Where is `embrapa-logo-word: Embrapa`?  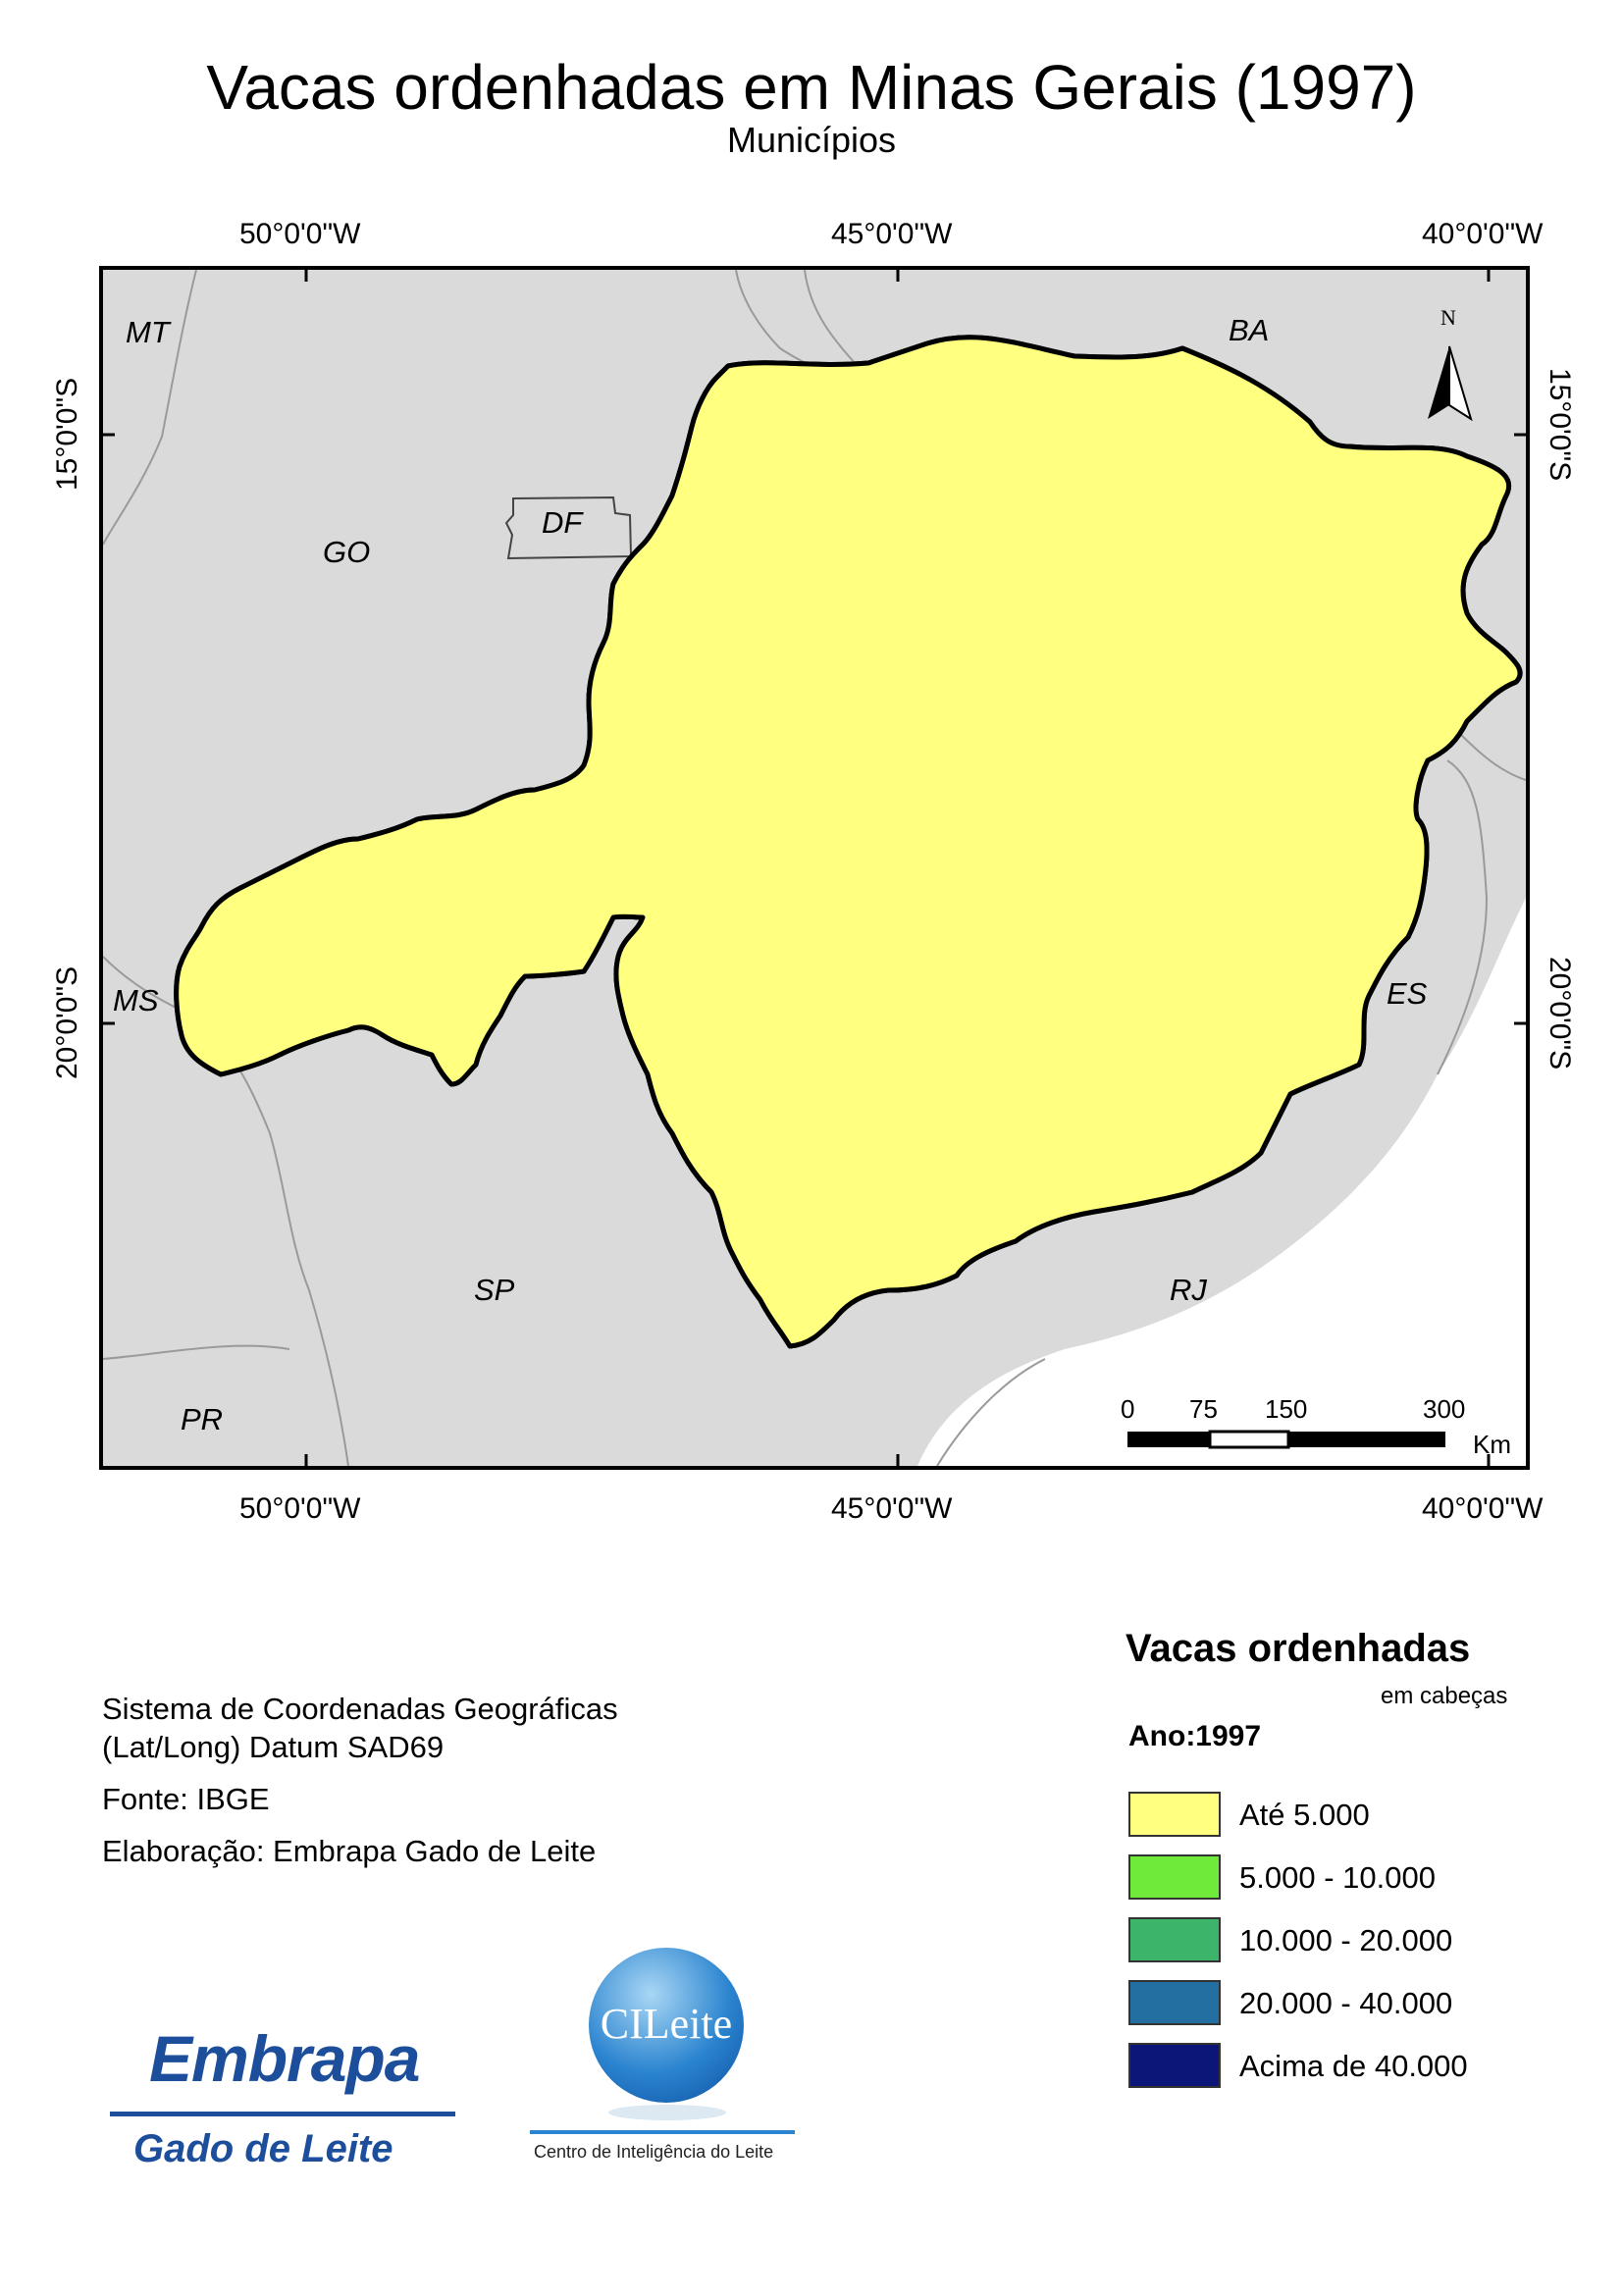 embrapa-logo-word: Embrapa is located at coordinates (284, 2058).